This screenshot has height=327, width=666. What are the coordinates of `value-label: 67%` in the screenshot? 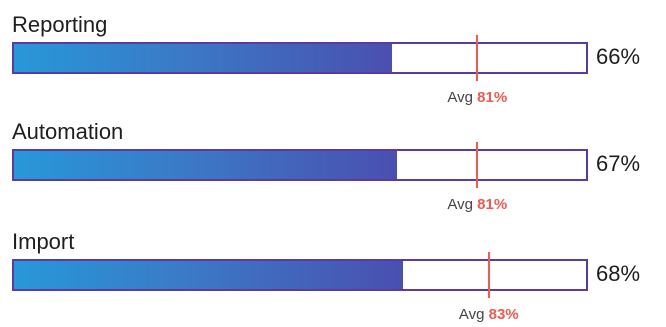 It's located at (618, 163).